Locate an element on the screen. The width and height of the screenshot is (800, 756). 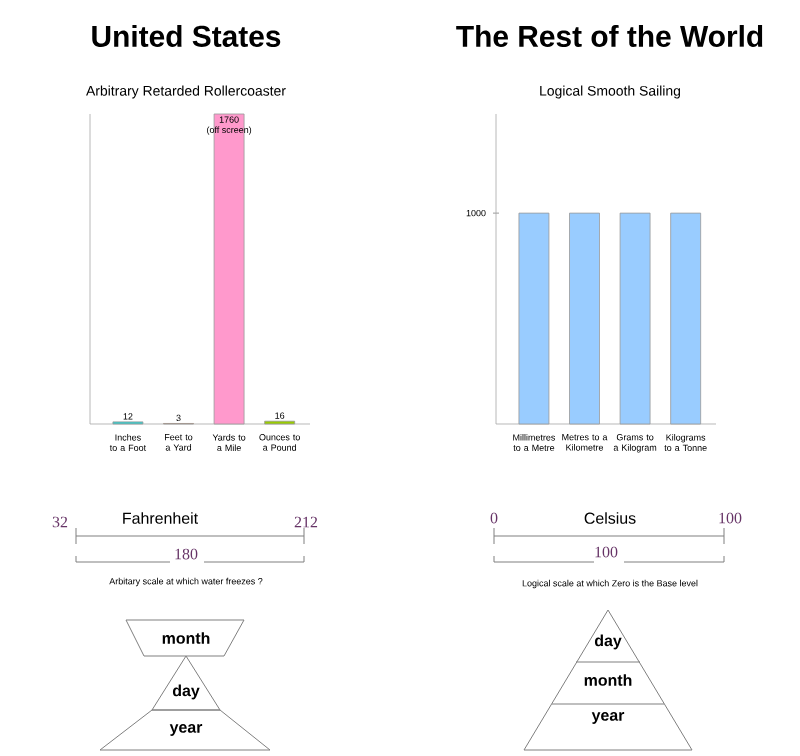
chart-title: United States is located at coordinates (186, 36).